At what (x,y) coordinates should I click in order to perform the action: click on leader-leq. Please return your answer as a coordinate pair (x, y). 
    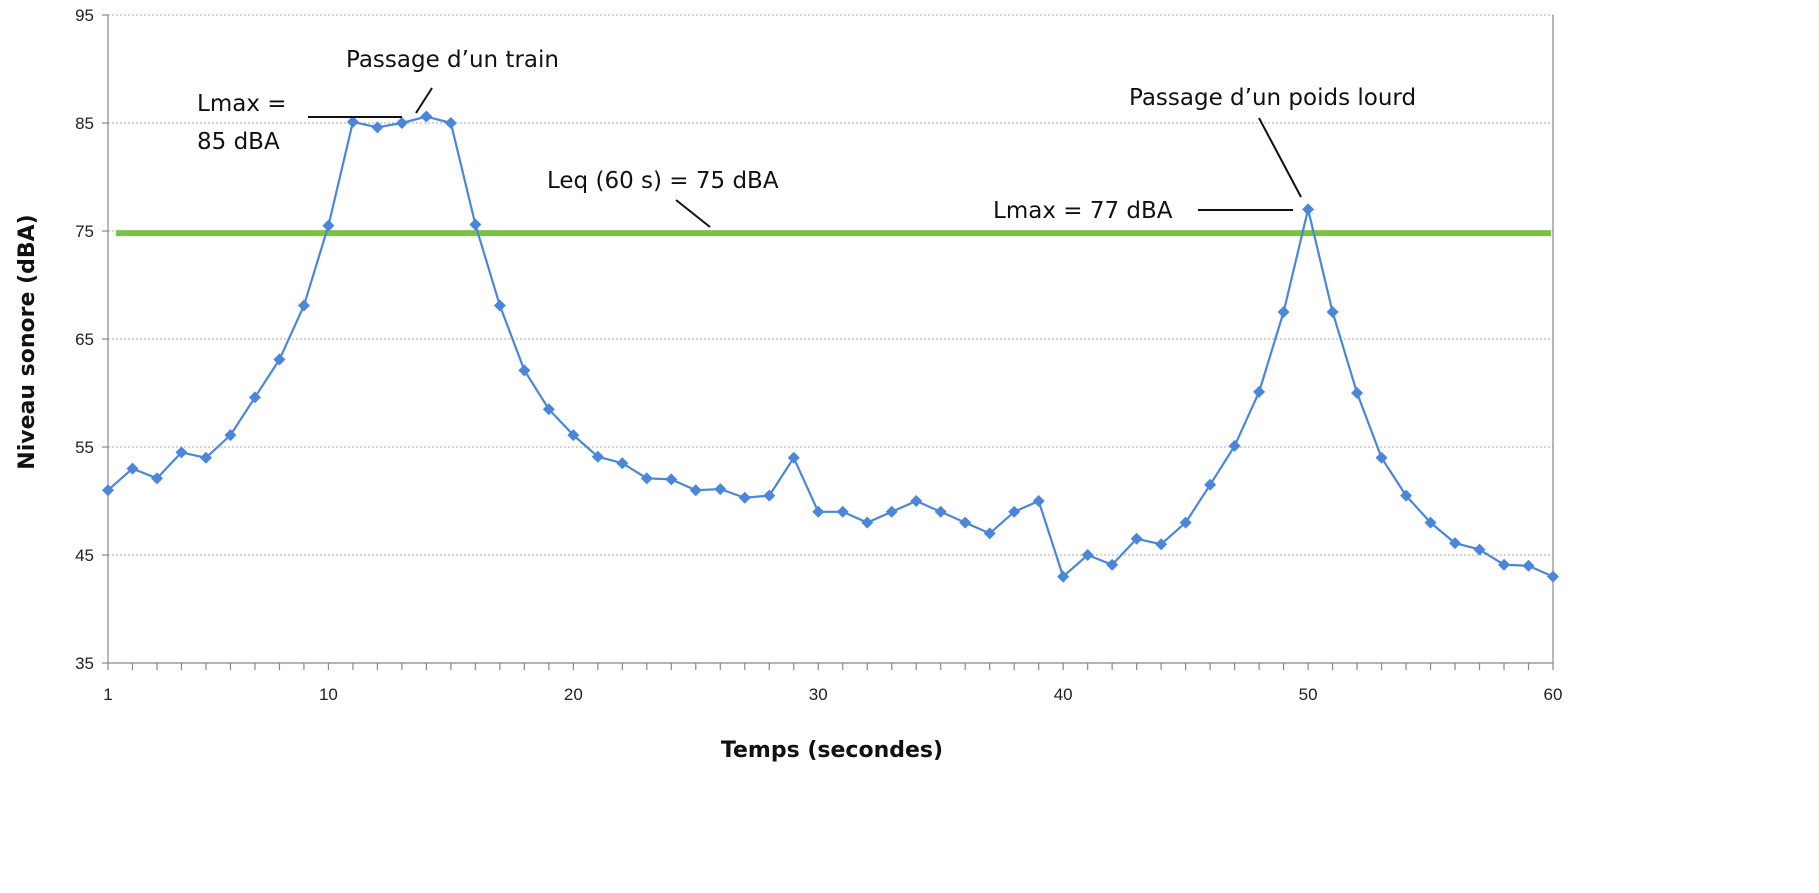
    Looking at the image, I should click on (693, 213).